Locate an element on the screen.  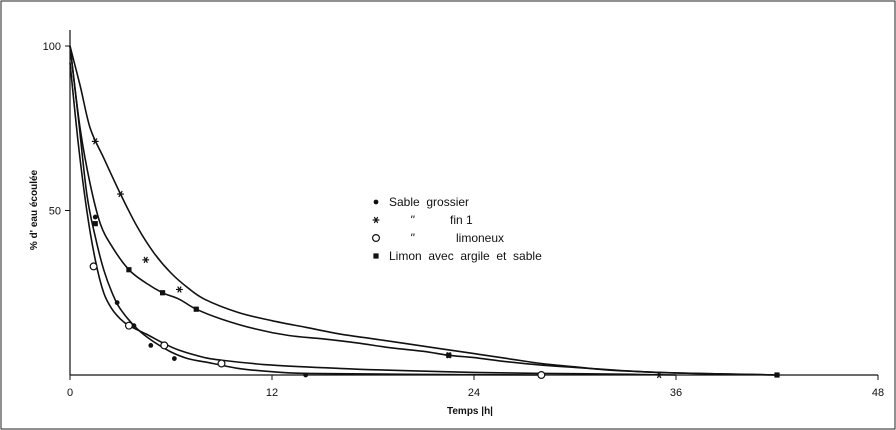
x-tick-label: 48 is located at coordinates (878, 393).